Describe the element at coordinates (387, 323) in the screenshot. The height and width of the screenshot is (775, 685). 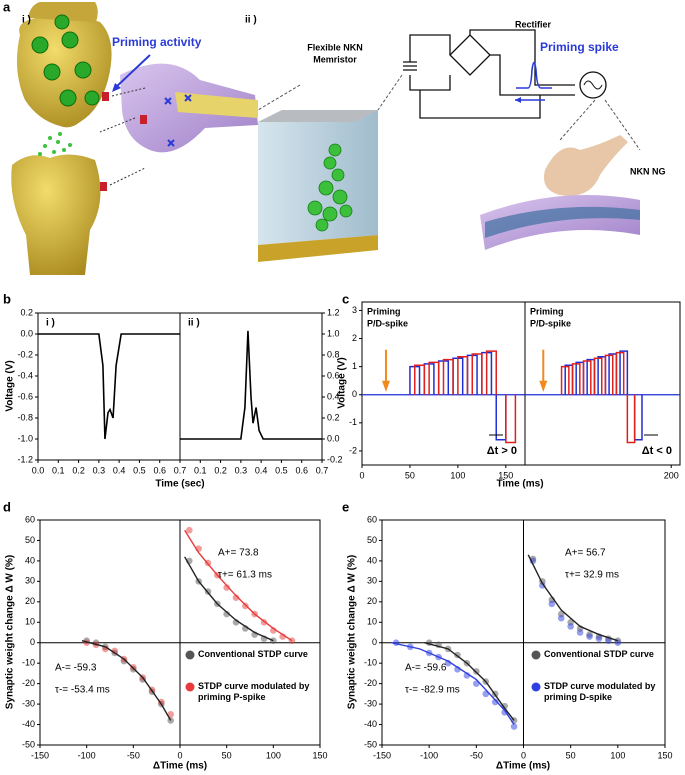
I see `annotation: P/D-spike` at that location.